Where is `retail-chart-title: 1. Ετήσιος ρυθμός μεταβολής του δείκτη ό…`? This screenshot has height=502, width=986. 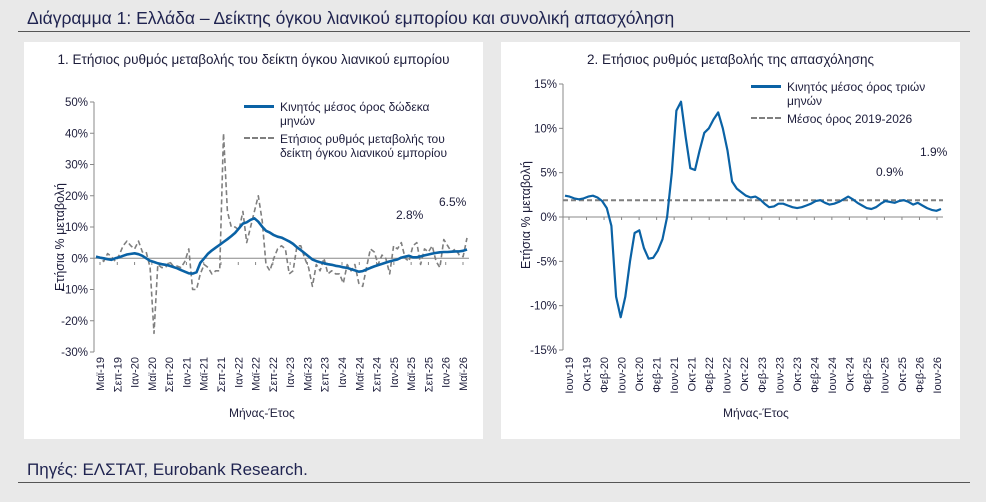
retail-chart-title: 1. Ετήσιος ρυθμός μεταβολής του δείκτη ό… is located at coordinates (253, 59).